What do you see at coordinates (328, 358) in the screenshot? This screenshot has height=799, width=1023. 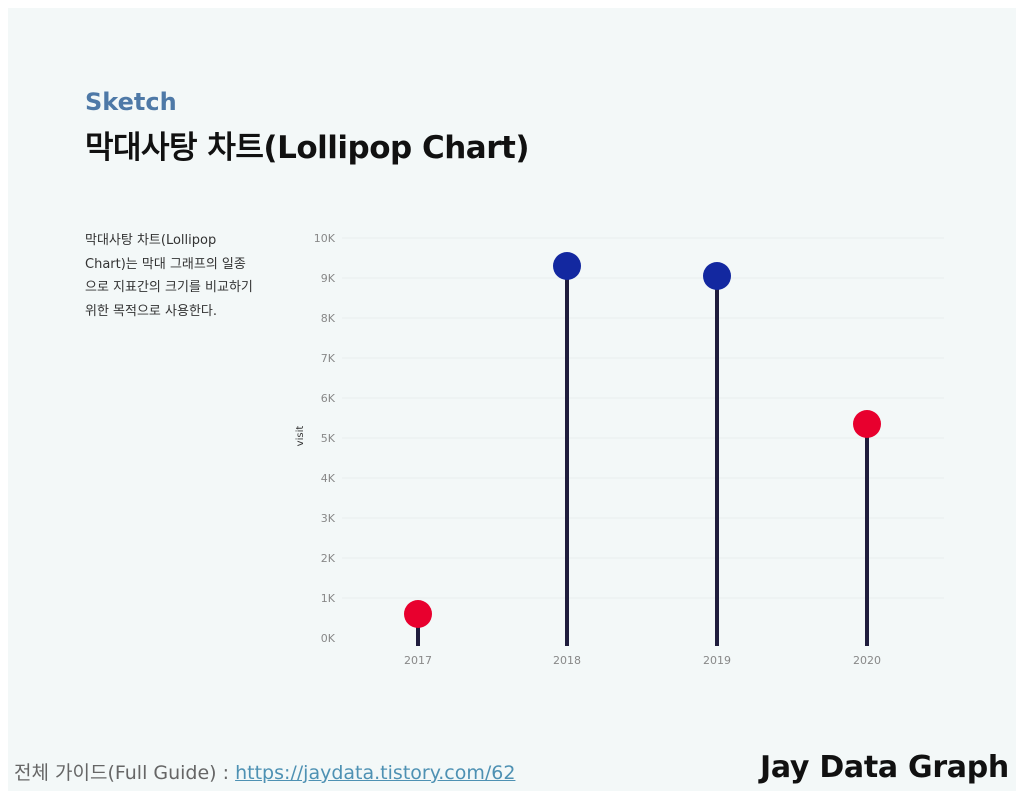 I see `y-tick-label: 7K` at bounding box center [328, 358].